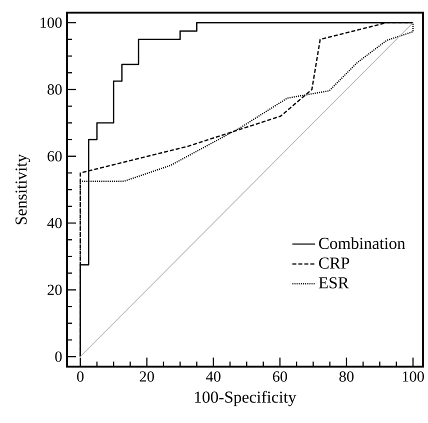  What do you see at coordinates (51, 23) in the screenshot?
I see `y-tick-label: 100` at bounding box center [51, 23].